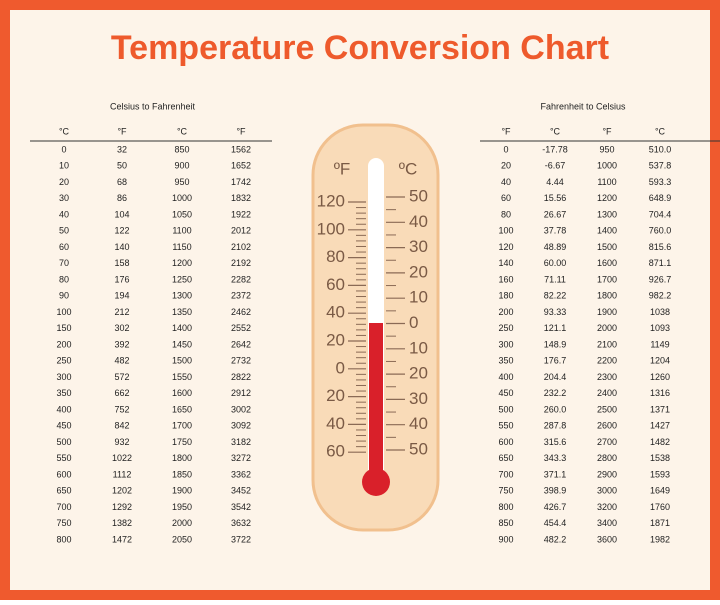 This screenshot has height=605, width=720. What do you see at coordinates (64, 231) in the screenshot?
I see `table-cell: 50` at bounding box center [64, 231].